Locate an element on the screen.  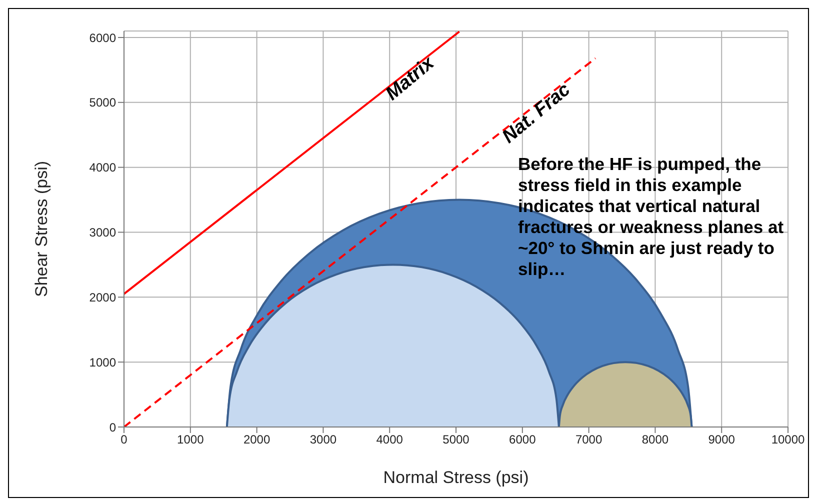
x-tick-label: 3000 is located at coordinates (323, 439).